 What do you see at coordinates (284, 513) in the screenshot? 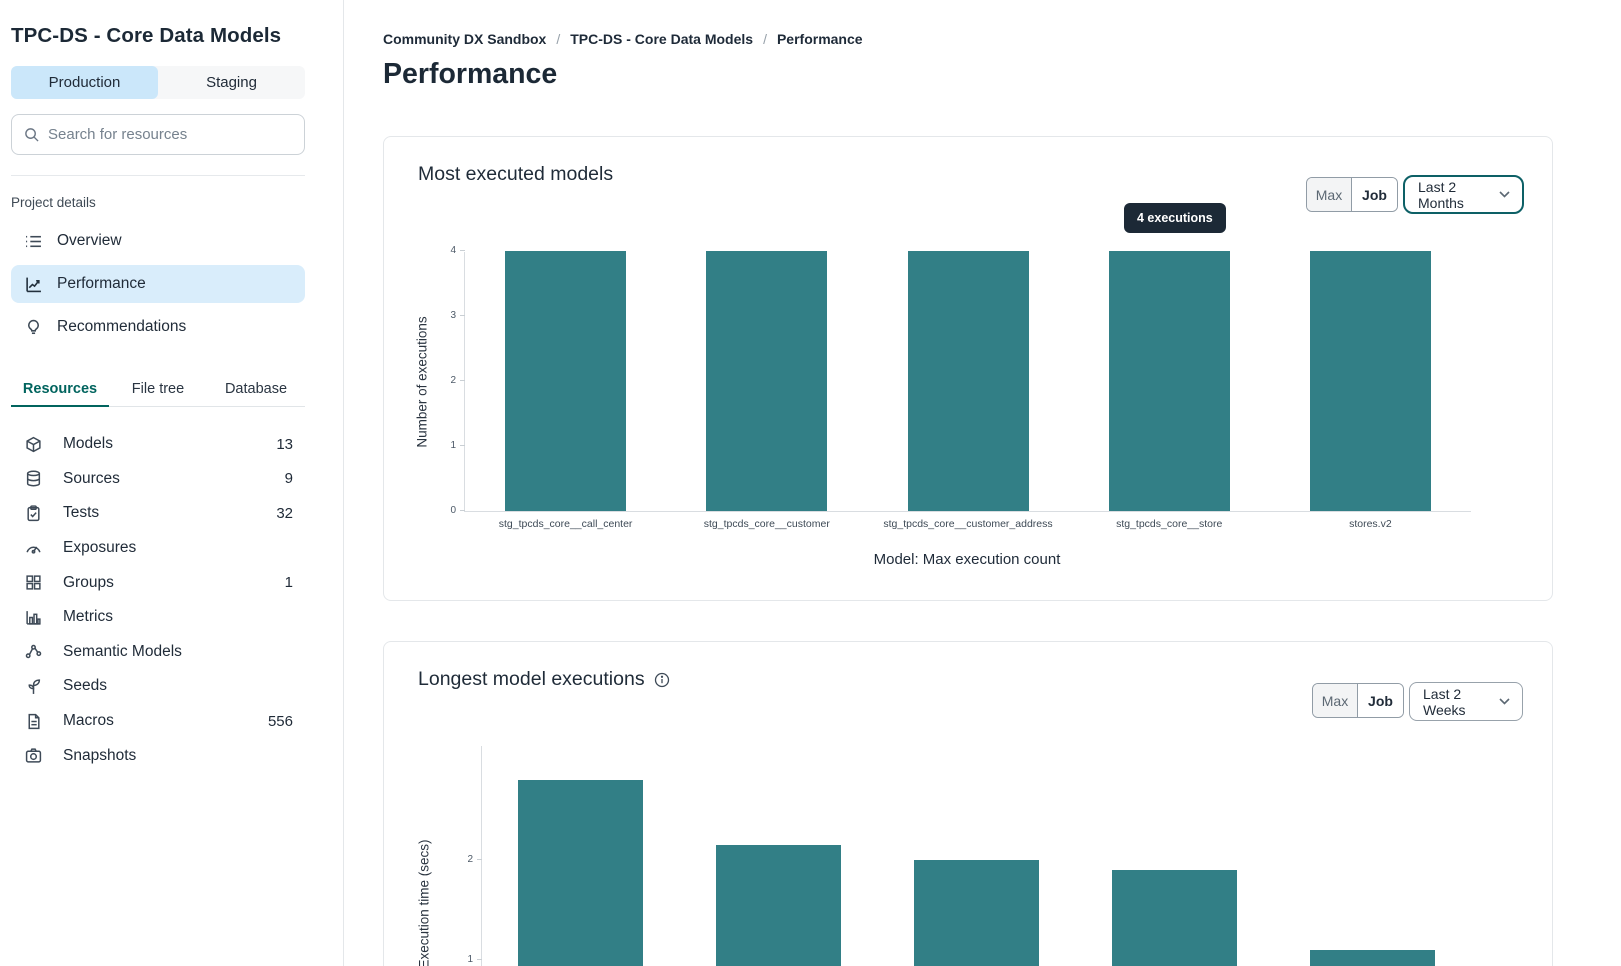
I see `resource-count: 32` at bounding box center [284, 513].